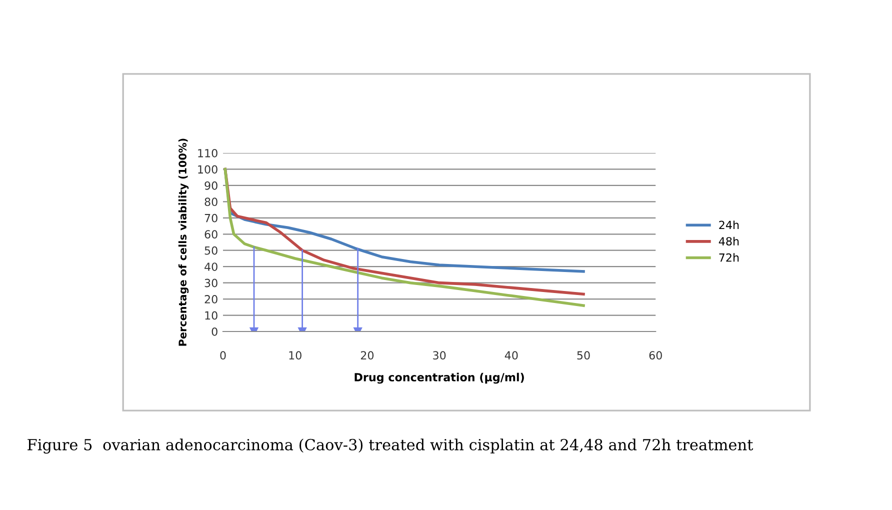 This screenshot has height=510, width=892. What do you see at coordinates (211, 185) in the screenshot?
I see `y-tick-label: 90` at bounding box center [211, 185].